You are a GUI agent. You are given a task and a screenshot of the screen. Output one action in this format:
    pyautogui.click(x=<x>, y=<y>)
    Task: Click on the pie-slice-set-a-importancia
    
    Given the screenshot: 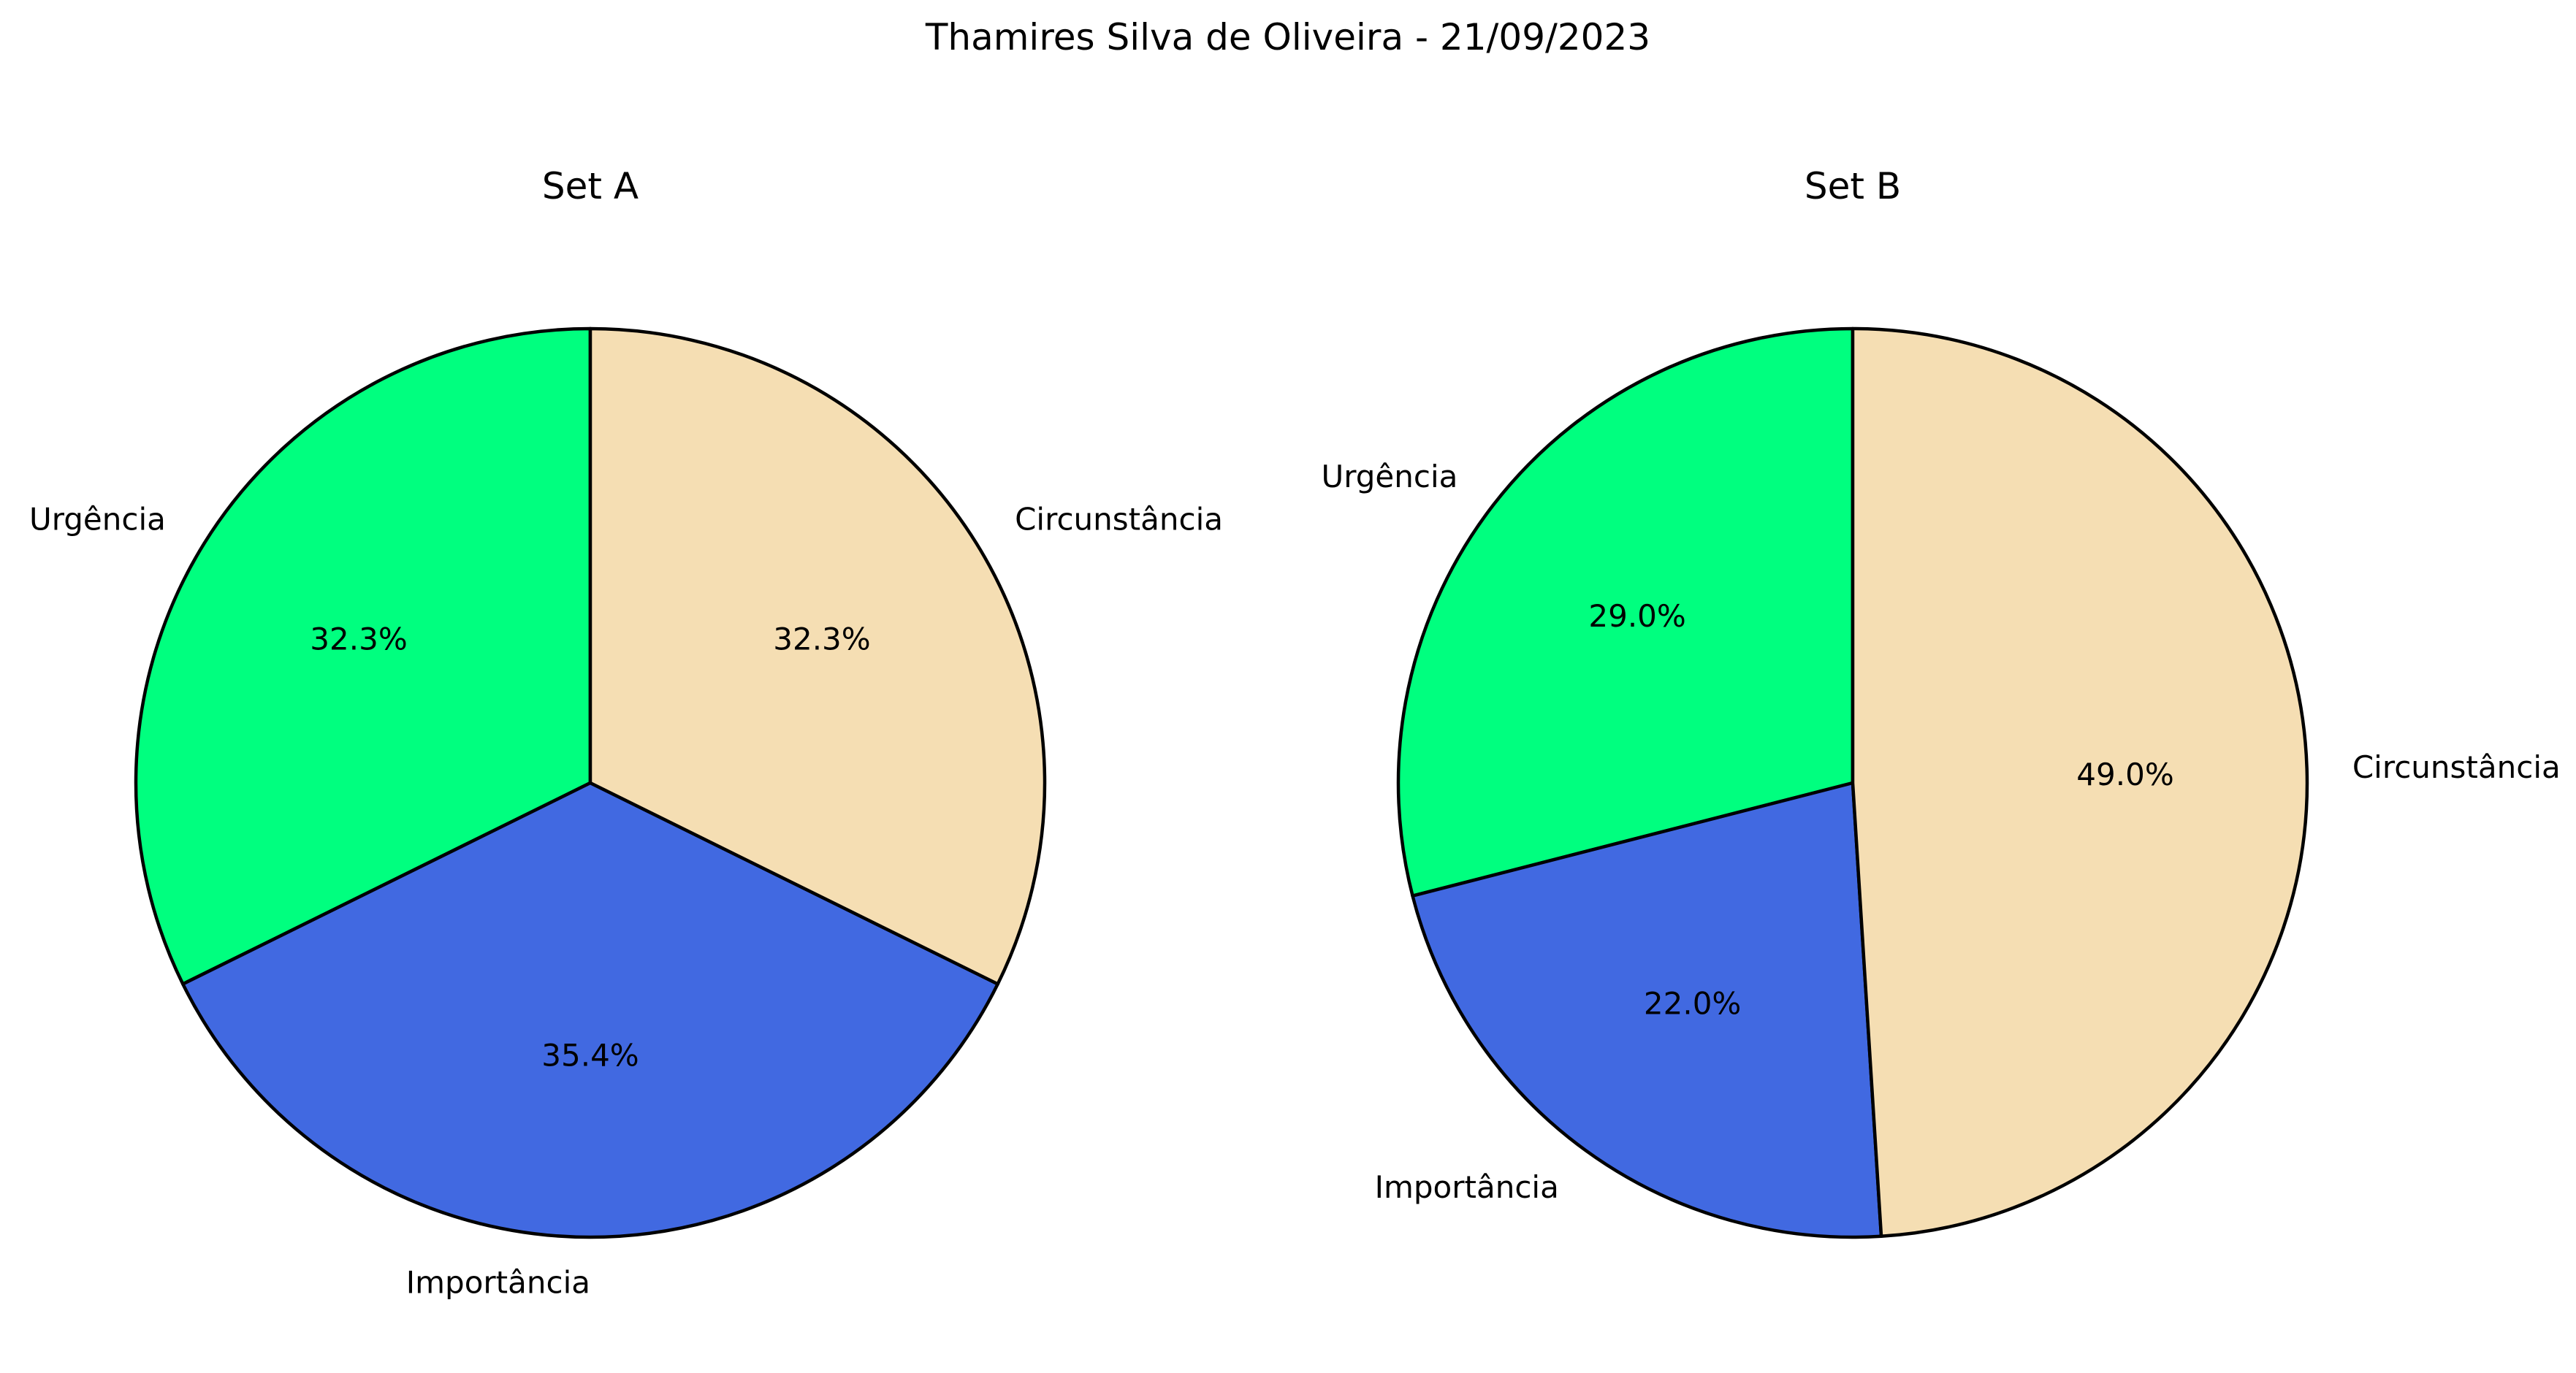 What is the action you would take?
    pyautogui.click(x=590, y=1010)
    